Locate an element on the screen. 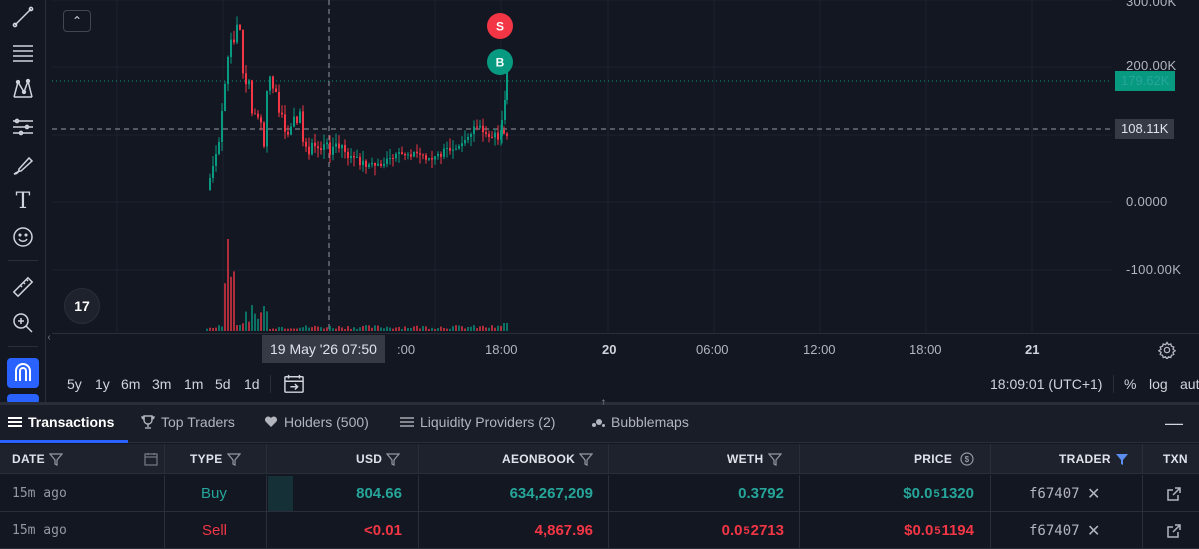 This screenshot has width=1199, height=549. range-1y-button: 1y is located at coordinates (102, 384).